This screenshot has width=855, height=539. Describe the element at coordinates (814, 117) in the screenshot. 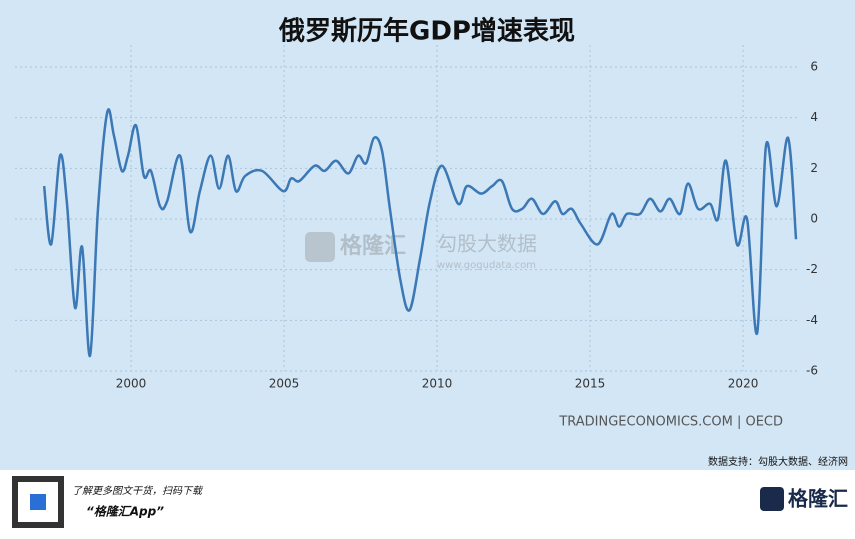

I see `y-tick-label: 4` at that location.